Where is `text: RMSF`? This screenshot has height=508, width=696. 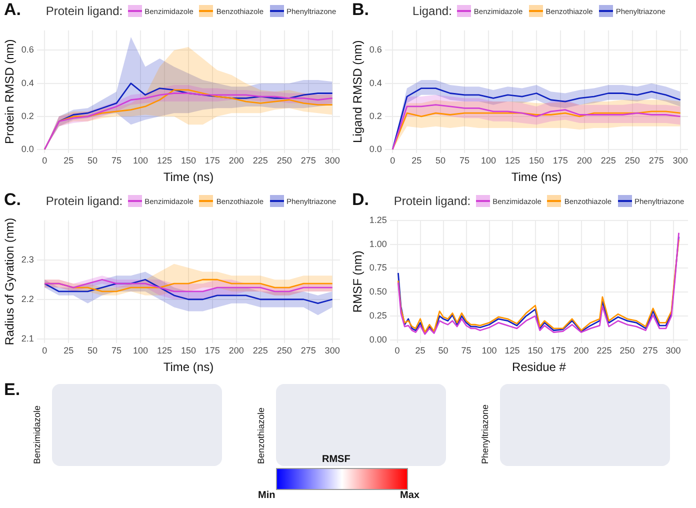 text: RMSF is located at coordinates (336, 459).